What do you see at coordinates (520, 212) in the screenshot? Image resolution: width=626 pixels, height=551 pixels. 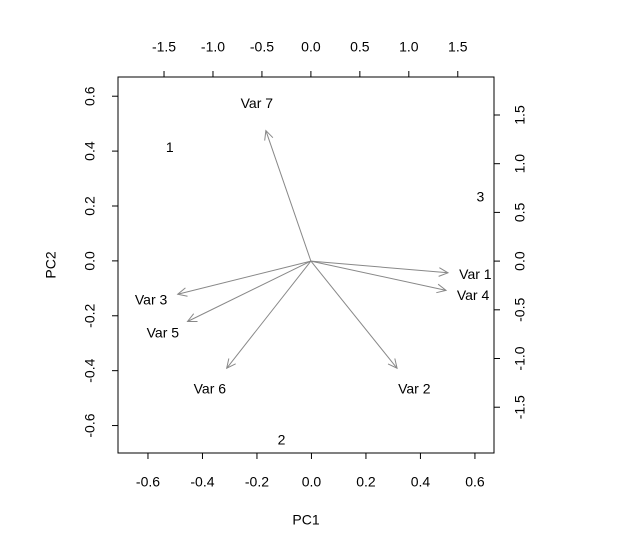 I see `y2-tick-label: 0.5` at bounding box center [520, 212].